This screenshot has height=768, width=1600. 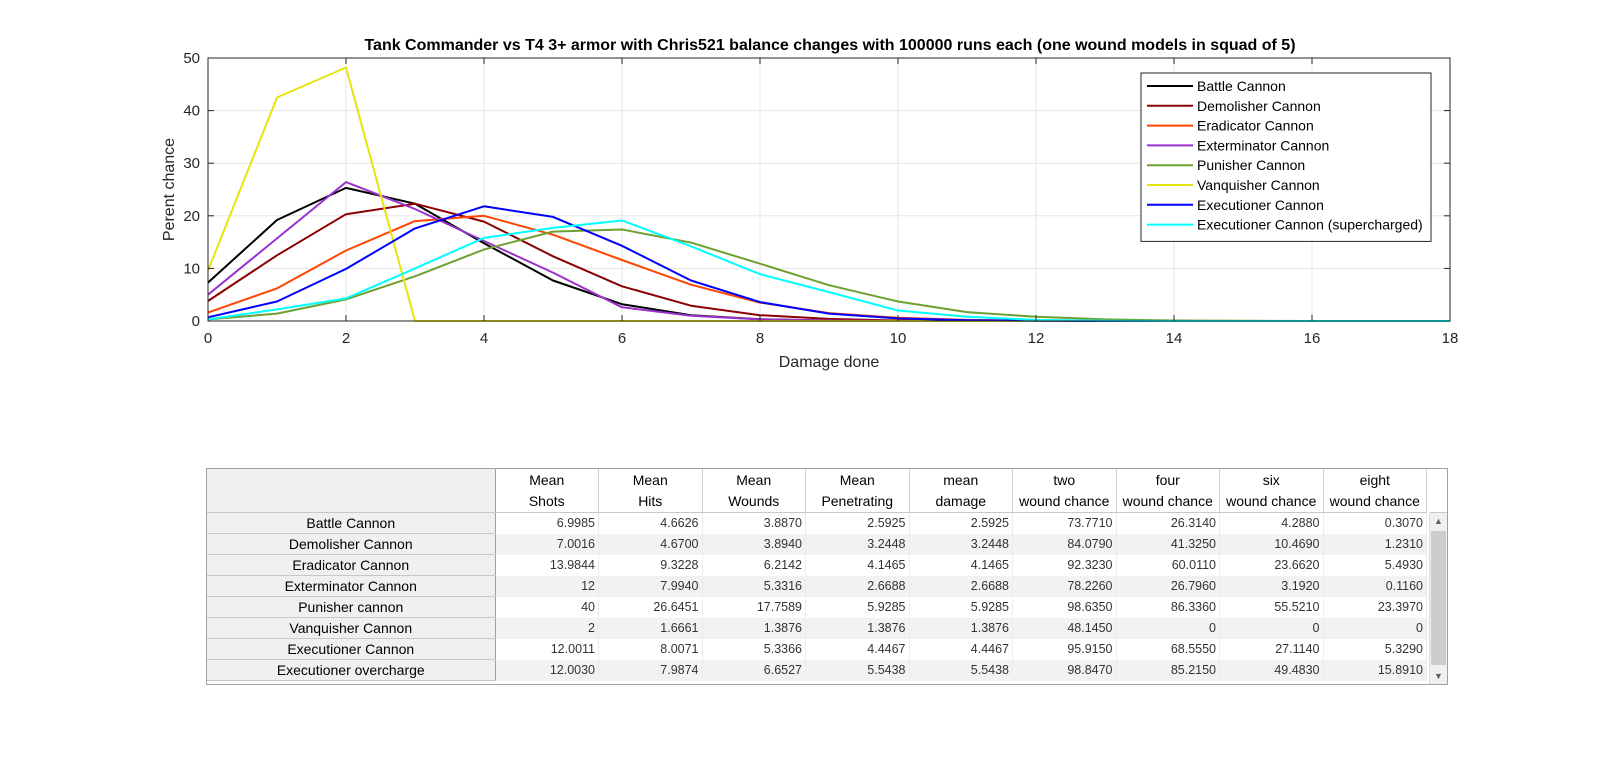 I want to click on column-header: mean damage, so click(x=961, y=491).